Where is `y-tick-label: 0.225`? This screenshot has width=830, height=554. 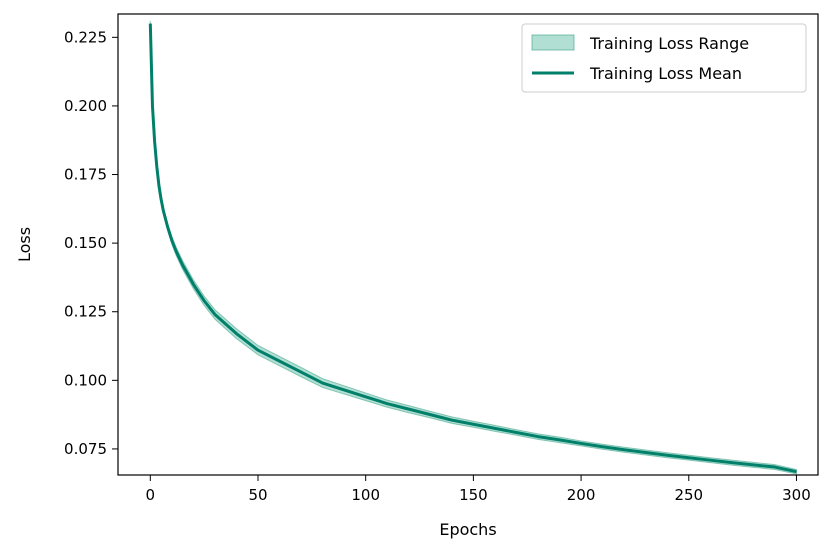 y-tick-label: 0.225 is located at coordinates (85, 37).